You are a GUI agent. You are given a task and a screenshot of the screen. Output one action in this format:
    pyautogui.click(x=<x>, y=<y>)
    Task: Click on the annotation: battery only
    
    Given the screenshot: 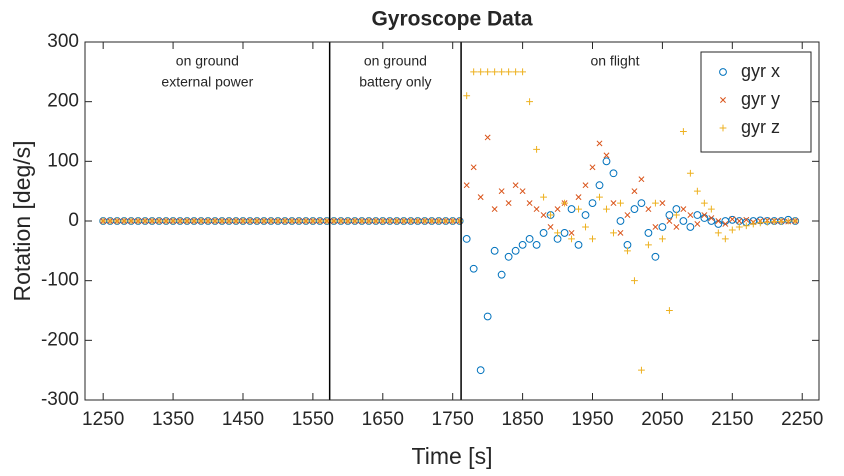 What is the action you would take?
    pyautogui.click(x=395, y=82)
    